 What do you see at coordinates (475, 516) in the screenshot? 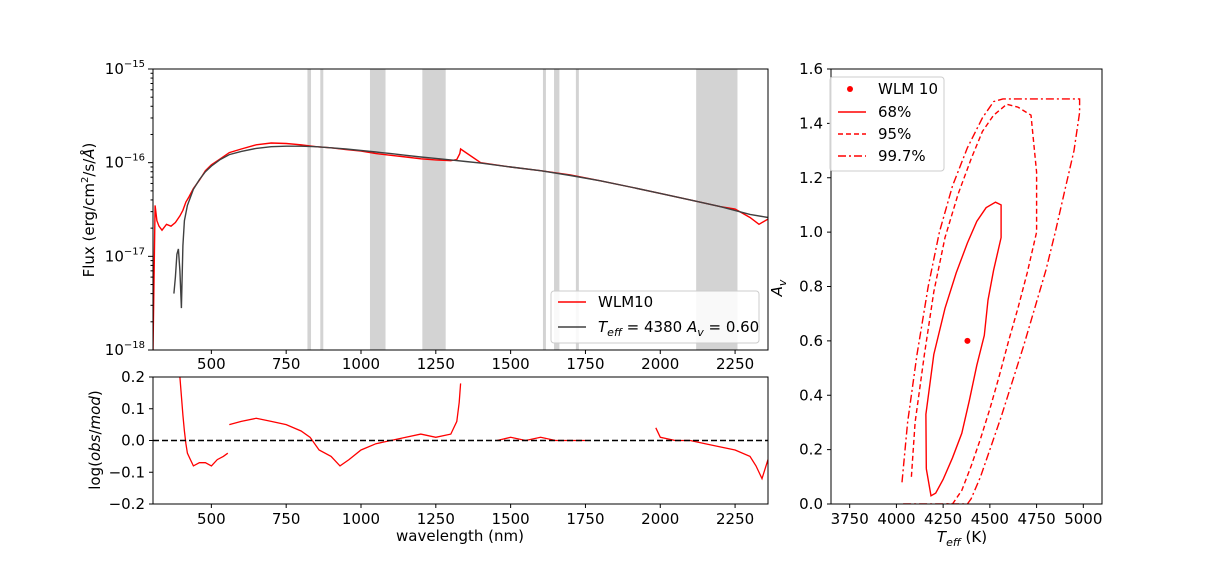
I see `residual-x-ticks: 500 750 1000 1250 1500 1750 2000 2250` at bounding box center [475, 516].